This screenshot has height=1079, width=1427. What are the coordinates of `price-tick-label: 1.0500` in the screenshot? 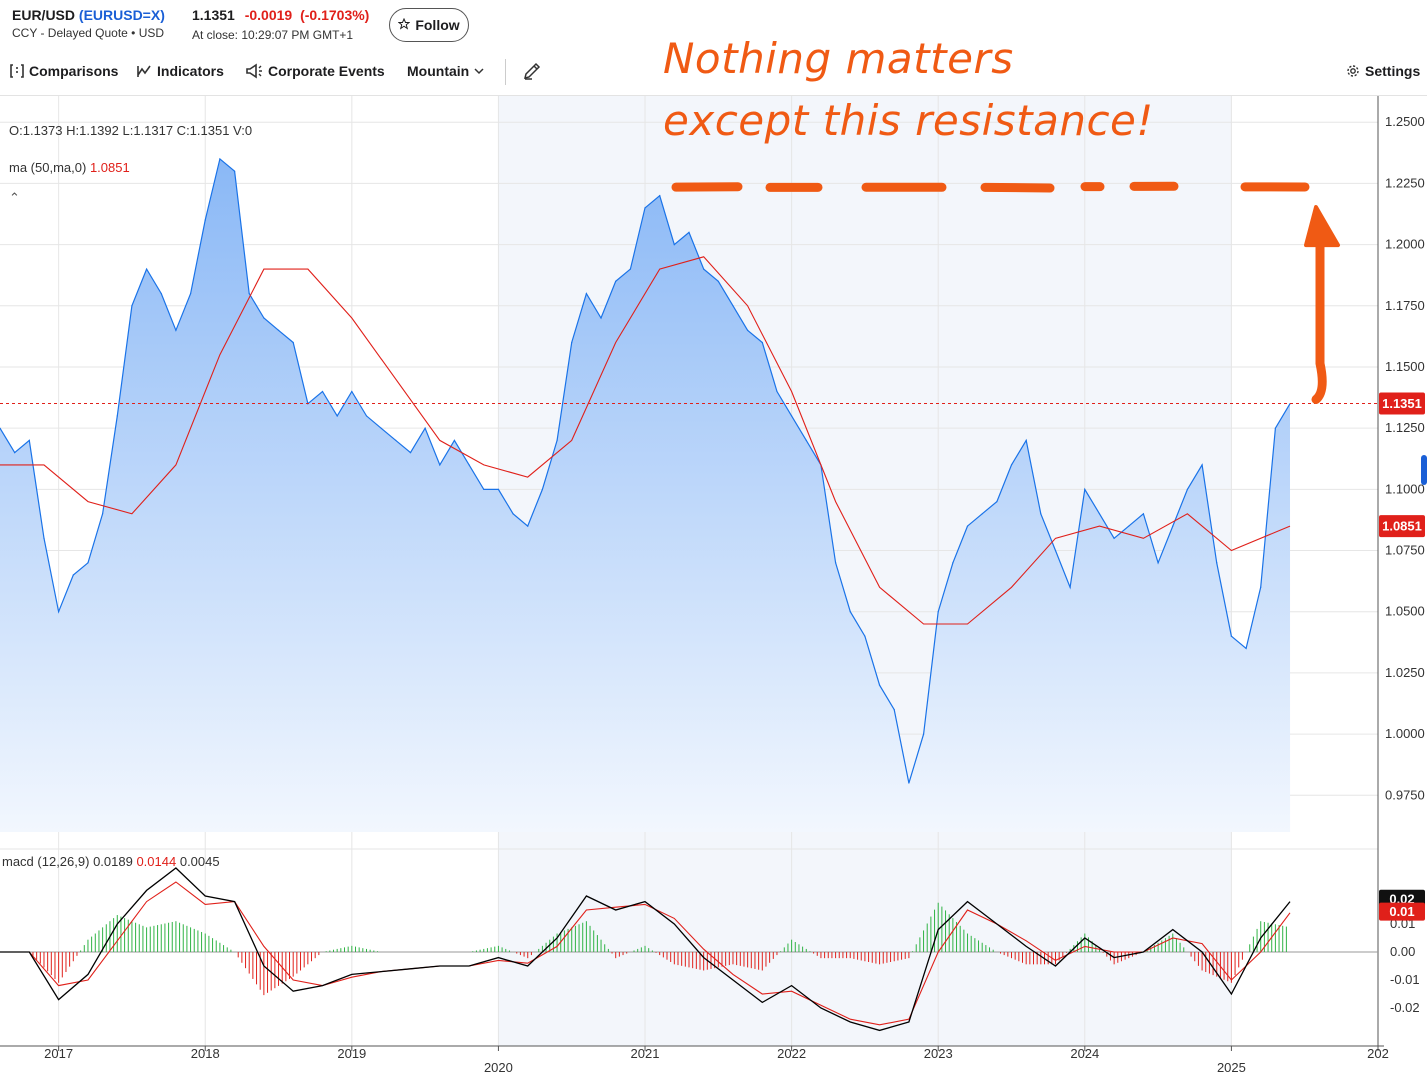 It's located at (1405, 611).